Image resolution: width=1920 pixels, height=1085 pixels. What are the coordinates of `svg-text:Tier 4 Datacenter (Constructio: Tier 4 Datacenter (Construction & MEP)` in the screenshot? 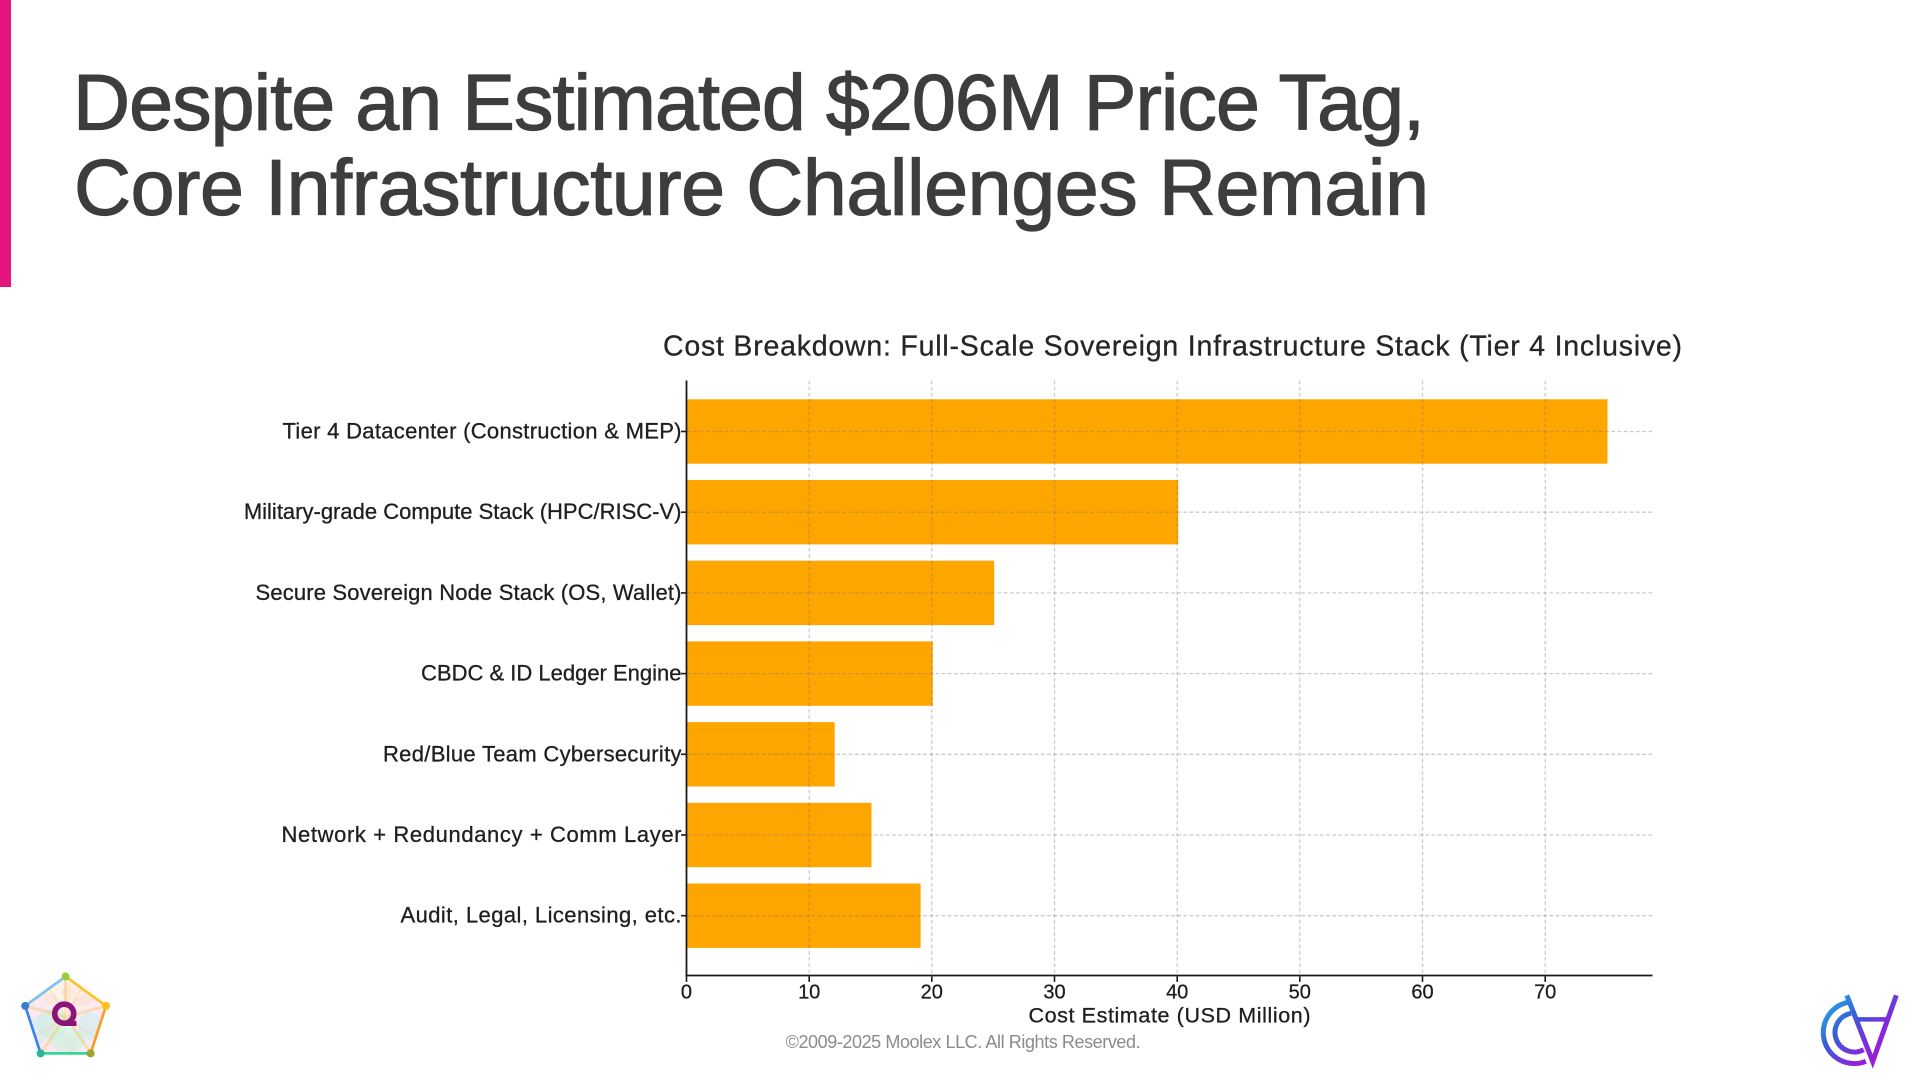 It's located at (482, 431).